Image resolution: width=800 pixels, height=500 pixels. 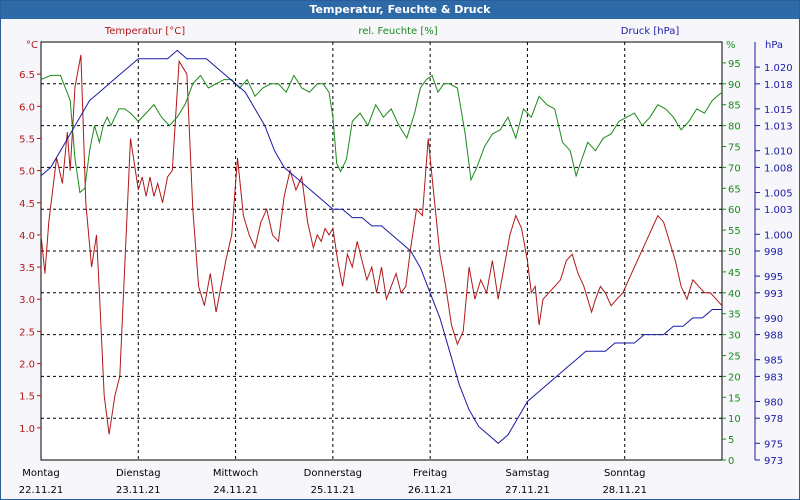 What do you see at coordinates (40, 473) in the screenshot?
I see `day-label: Montag` at bounding box center [40, 473].